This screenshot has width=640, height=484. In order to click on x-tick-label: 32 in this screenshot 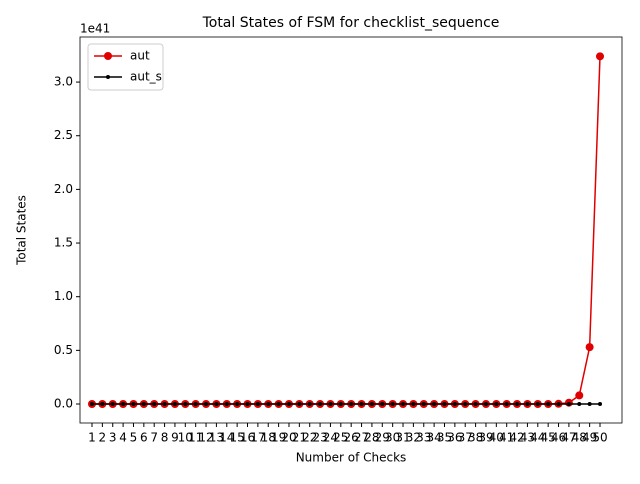, I will do `click(413, 438)`.